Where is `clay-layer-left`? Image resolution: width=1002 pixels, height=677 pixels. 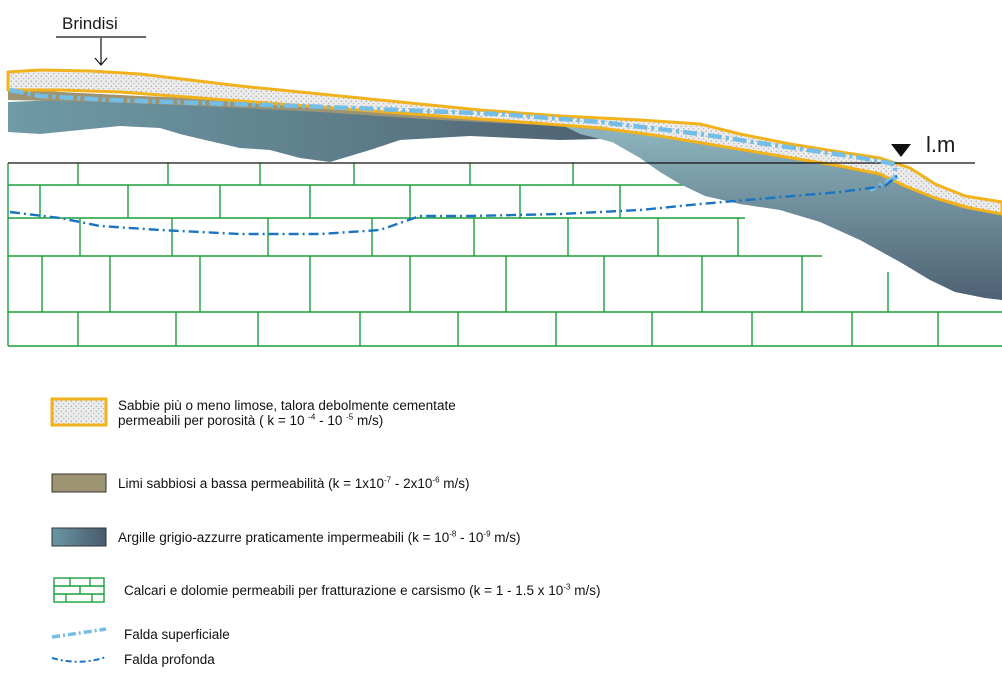
clay-layer-left is located at coordinates (324, 131).